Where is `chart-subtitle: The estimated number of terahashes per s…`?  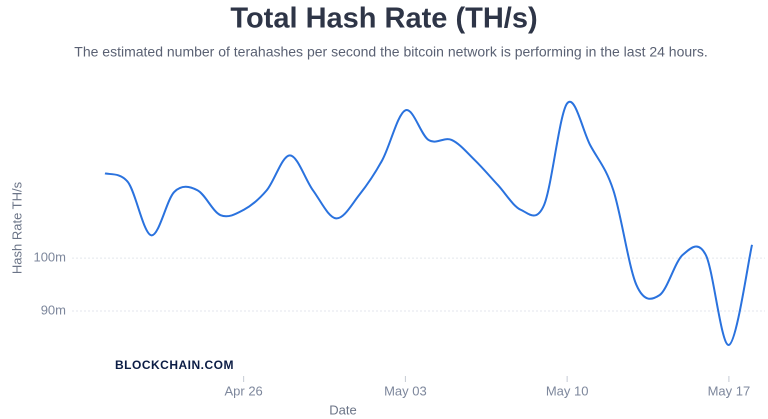
chart-subtitle: The estimated number of terahashes per s… is located at coordinates (390, 52).